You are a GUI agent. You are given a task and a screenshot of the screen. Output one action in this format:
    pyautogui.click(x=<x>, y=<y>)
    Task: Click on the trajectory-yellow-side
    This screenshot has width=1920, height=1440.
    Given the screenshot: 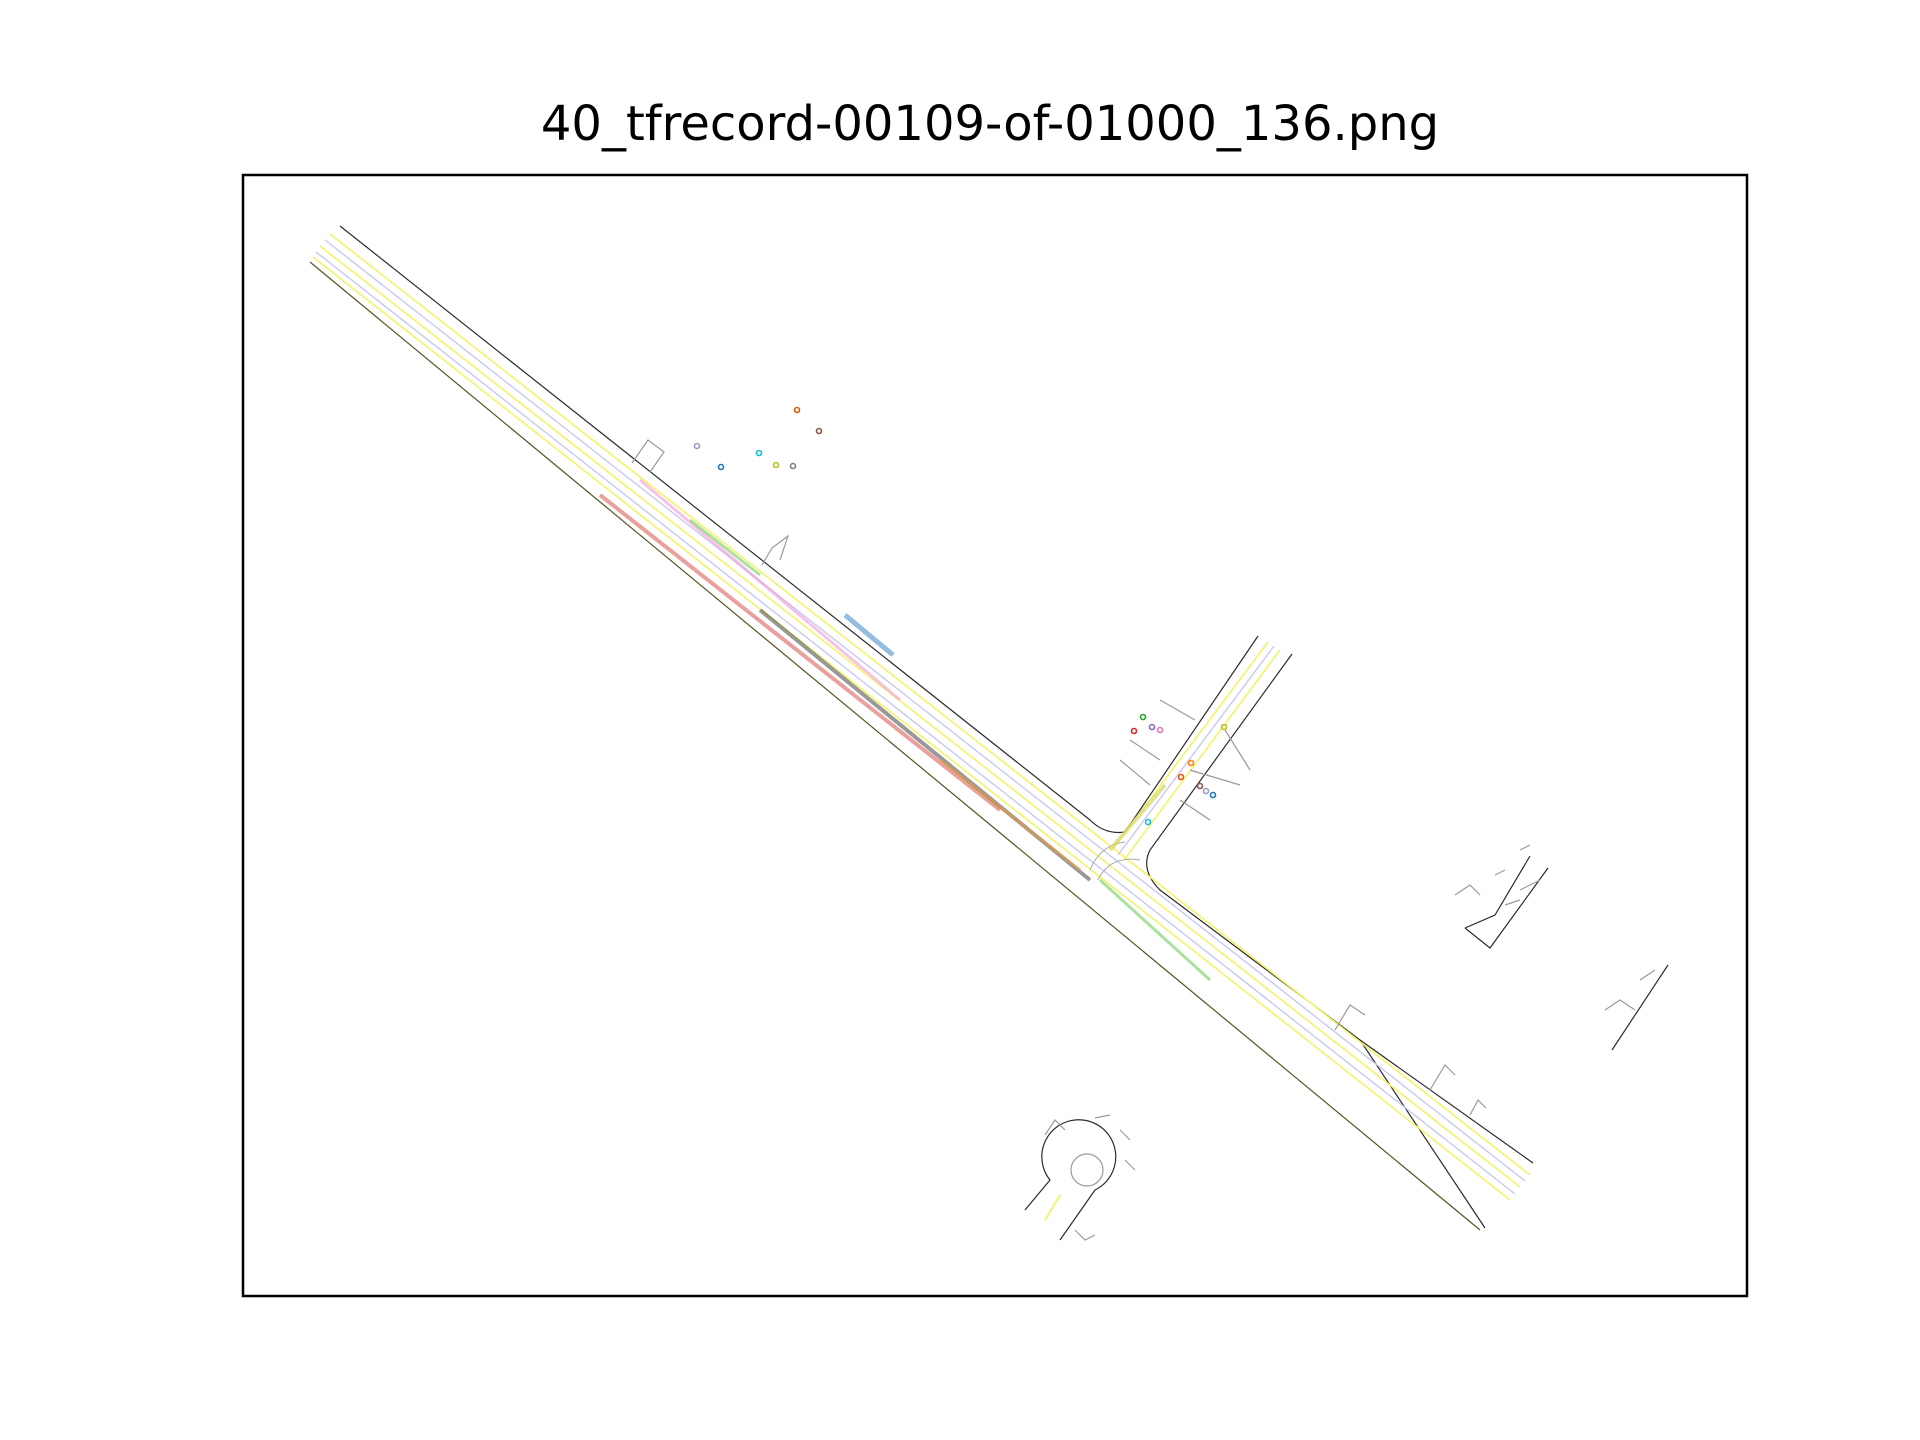 What is the action you would take?
    pyautogui.click(x=1137, y=817)
    